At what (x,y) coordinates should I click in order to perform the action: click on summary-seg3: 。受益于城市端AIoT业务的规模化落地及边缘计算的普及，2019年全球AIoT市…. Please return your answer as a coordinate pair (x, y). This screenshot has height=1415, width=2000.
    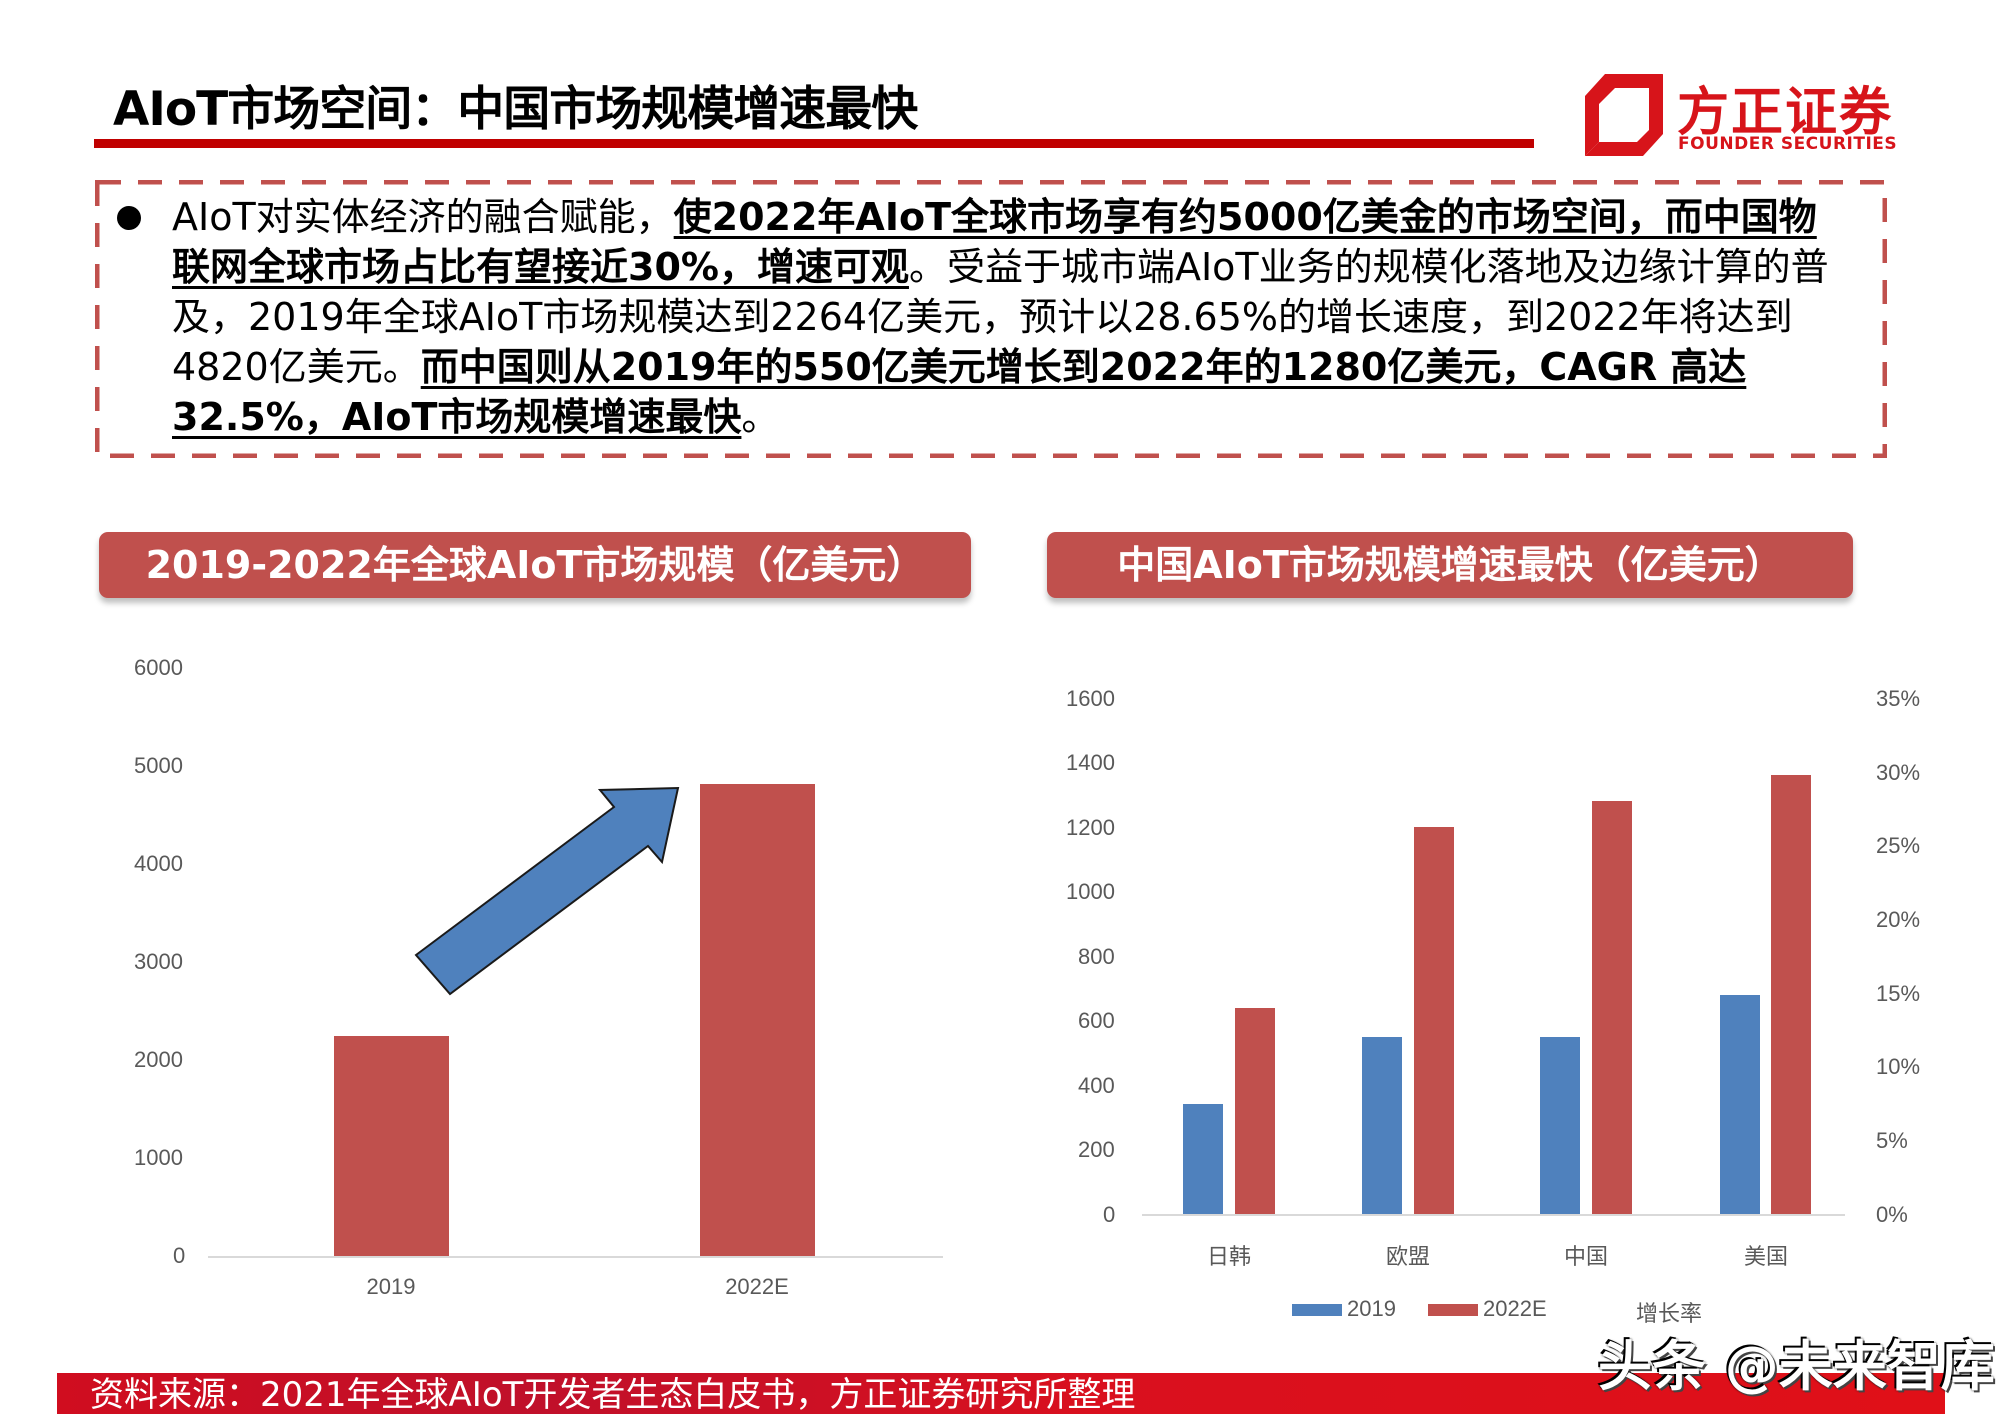
    Looking at the image, I should click on (1000, 317).